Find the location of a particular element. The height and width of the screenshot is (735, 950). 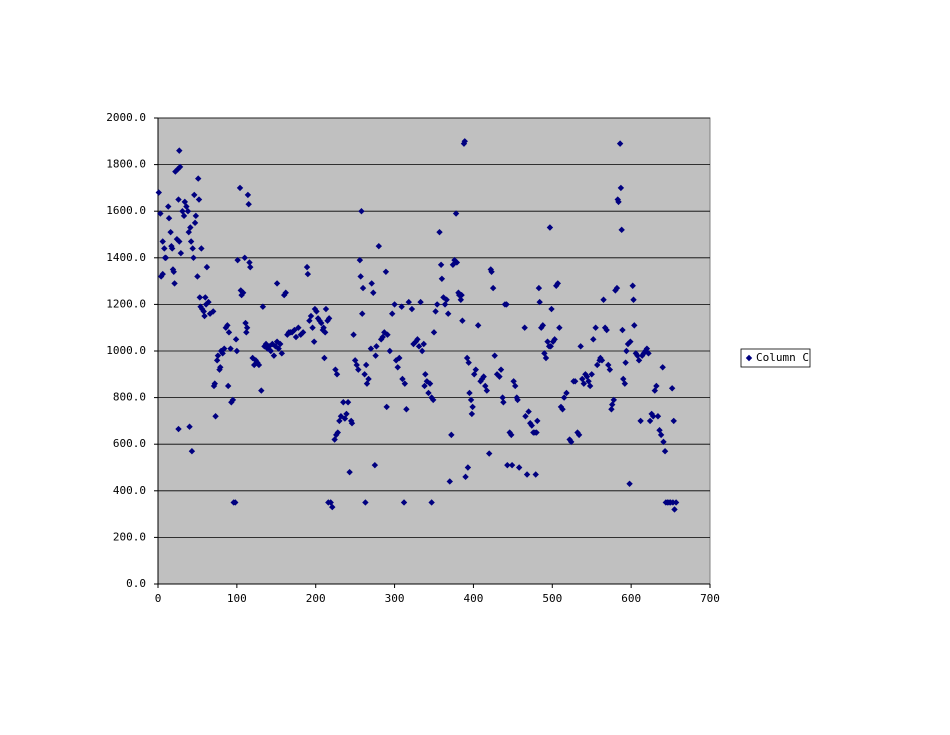

y-tick-label: 1600.0 is located at coordinates (126, 210).